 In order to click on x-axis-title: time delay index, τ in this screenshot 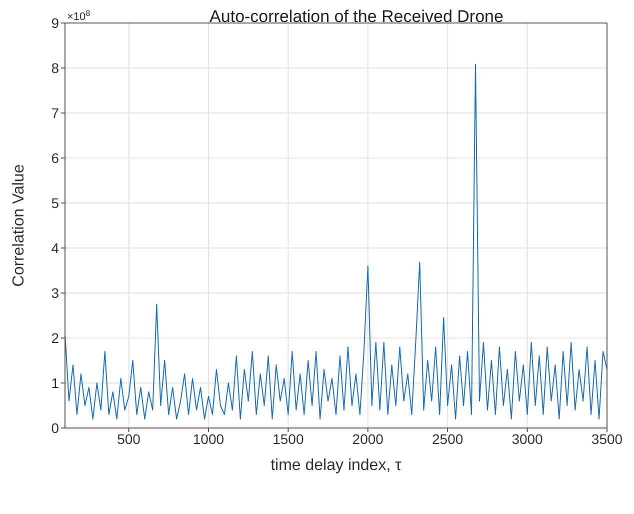, I will do `click(336, 465)`.